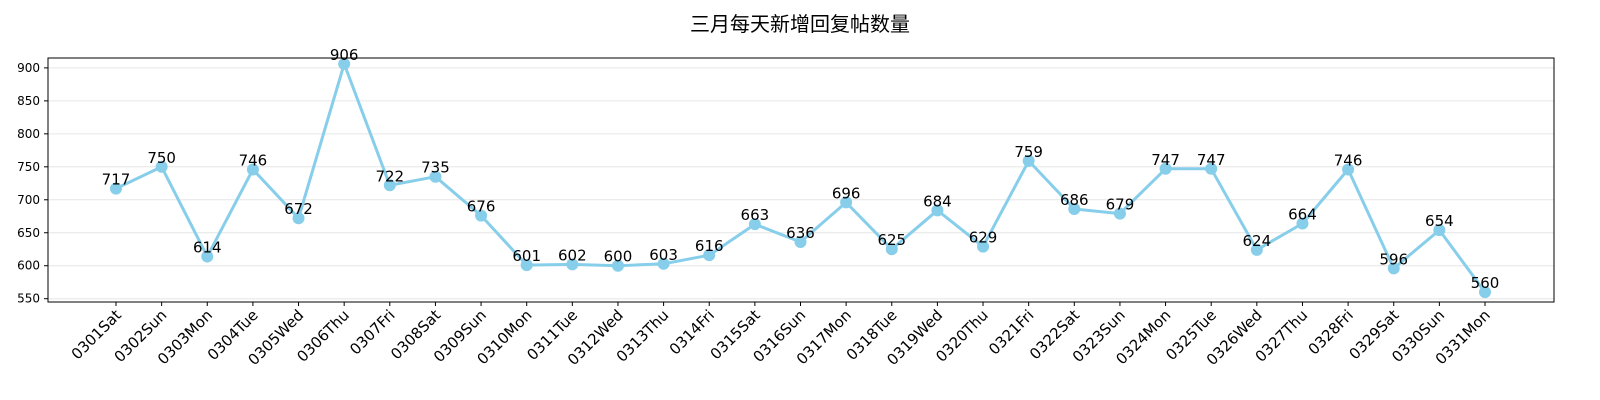  What do you see at coordinates (1257, 241) in the screenshot?
I see `data-label: 624` at bounding box center [1257, 241].